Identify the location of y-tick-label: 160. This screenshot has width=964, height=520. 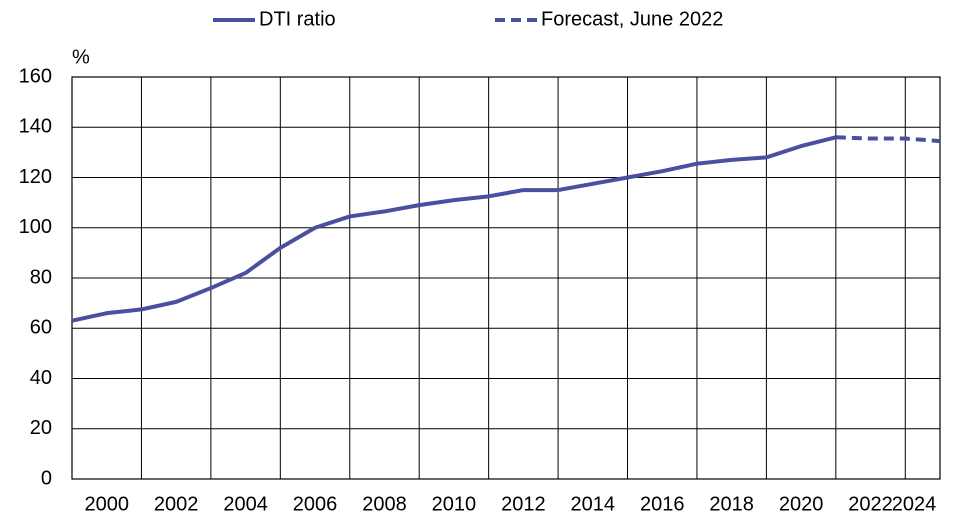
(35, 76).